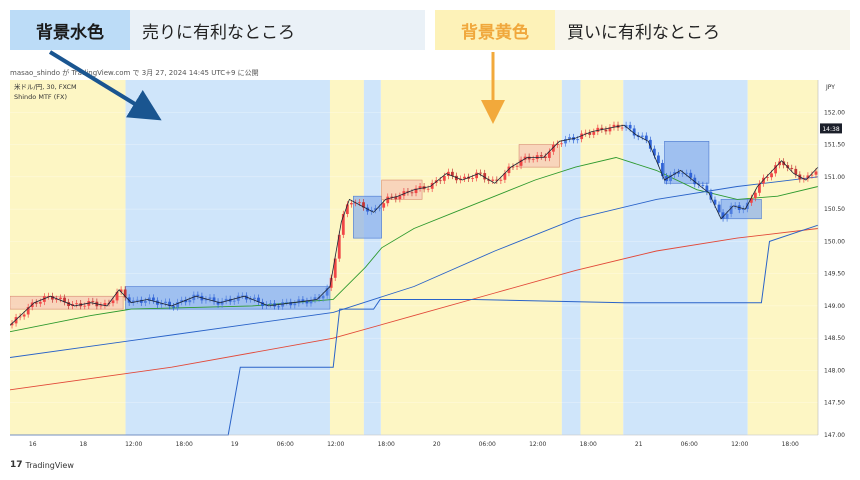  What do you see at coordinates (834, 403) in the screenshot?
I see `y-tick-label: 147.50` at bounding box center [834, 403].